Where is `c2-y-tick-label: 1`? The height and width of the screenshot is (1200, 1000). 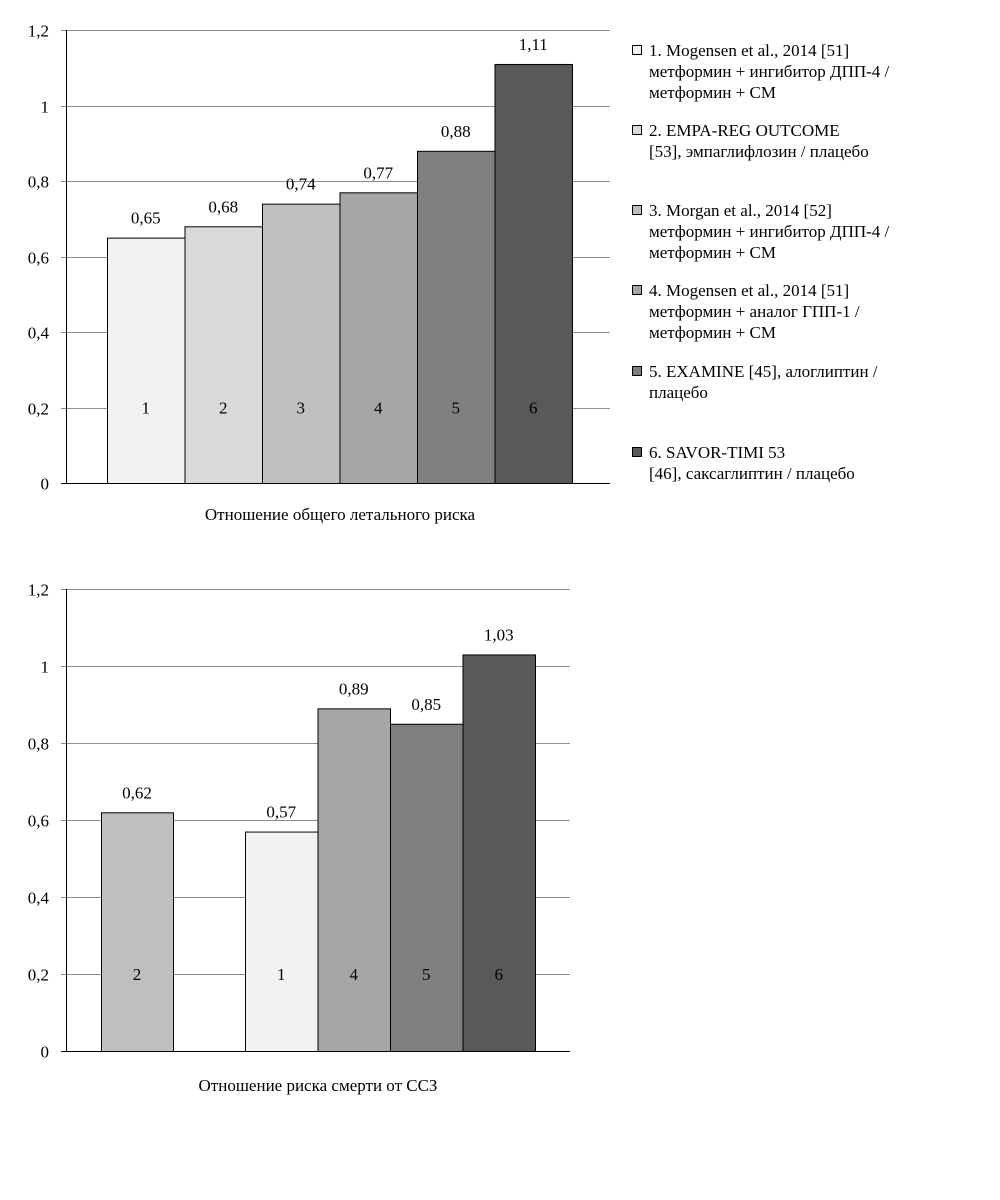
c2-y-tick-label: 1 is located at coordinates (45, 667).